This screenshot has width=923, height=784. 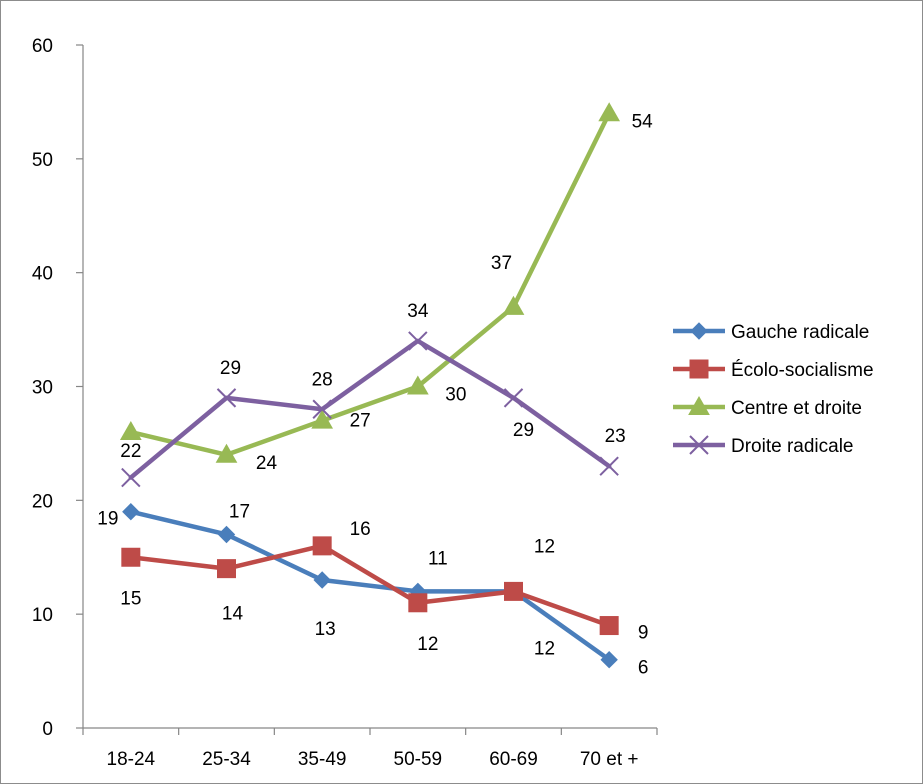 I want to click on series-line-gauche-radicale, so click(x=370, y=585).